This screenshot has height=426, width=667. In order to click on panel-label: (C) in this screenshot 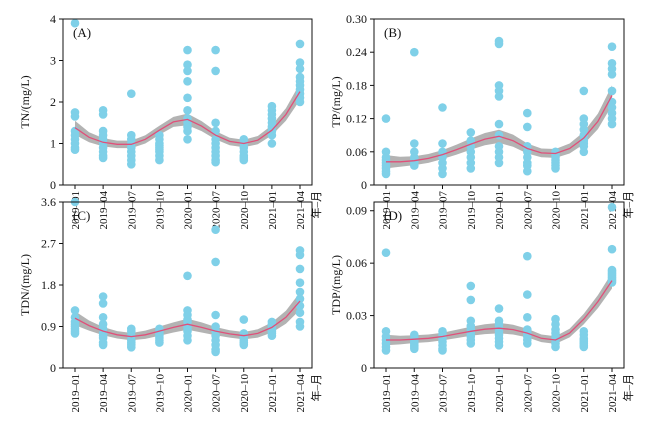, I will do `click(81, 215)`.